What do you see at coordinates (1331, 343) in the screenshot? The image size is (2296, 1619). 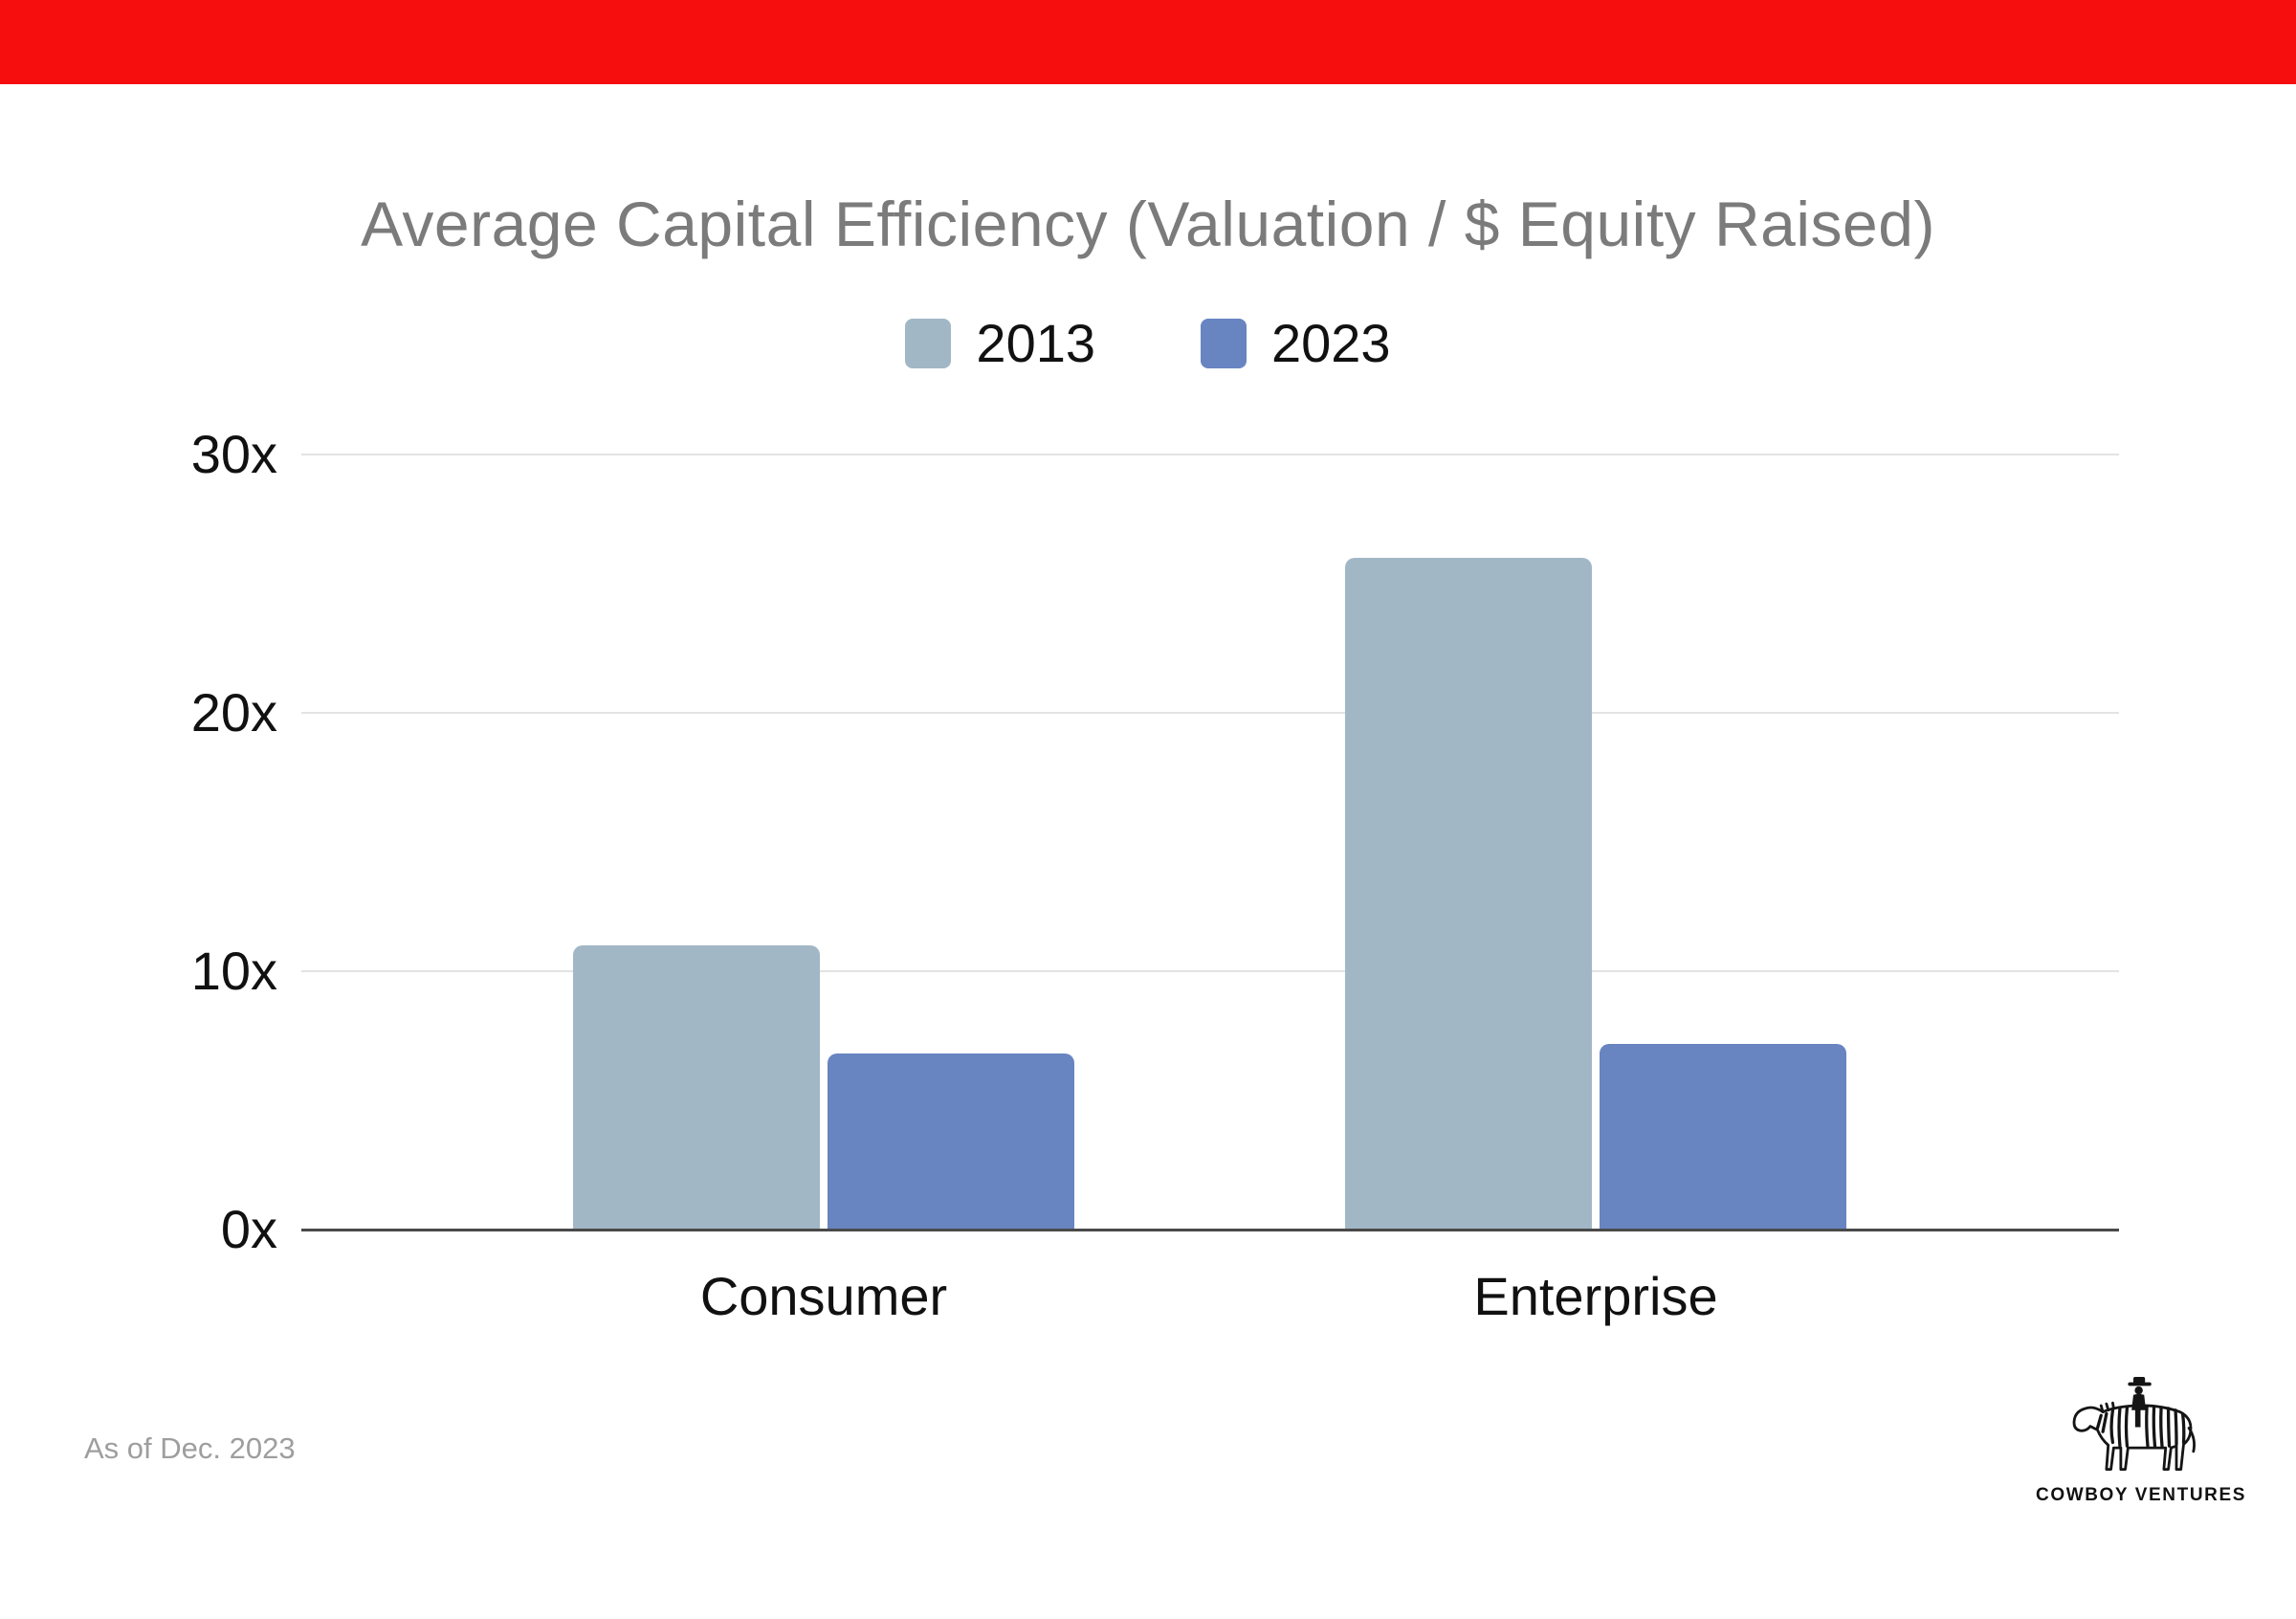 I see `legend-label-2023: 2023` at bounding box center [1331, 343].